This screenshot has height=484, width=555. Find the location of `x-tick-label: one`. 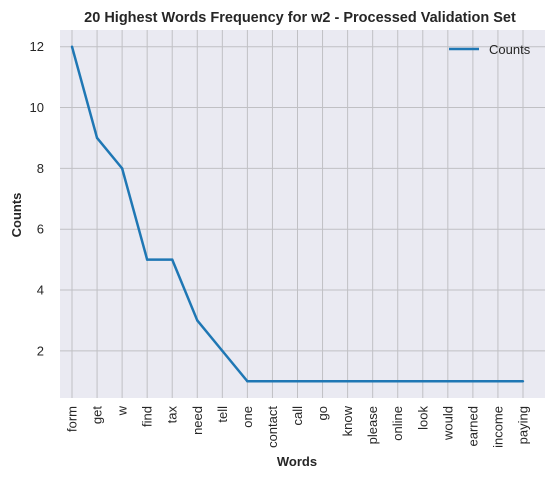

x-tick-label: one is located at coordinates (247, 417).